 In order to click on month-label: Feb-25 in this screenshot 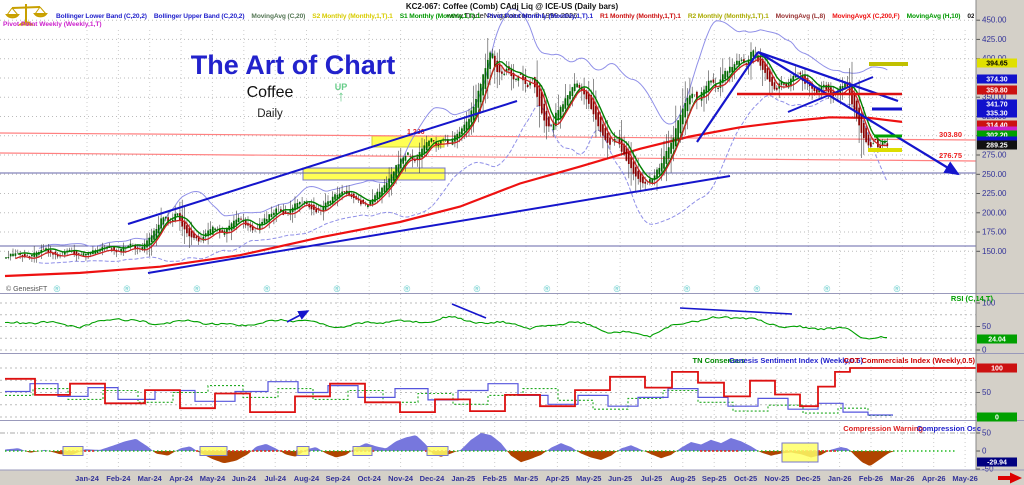, I will do `click(495, 478)`.